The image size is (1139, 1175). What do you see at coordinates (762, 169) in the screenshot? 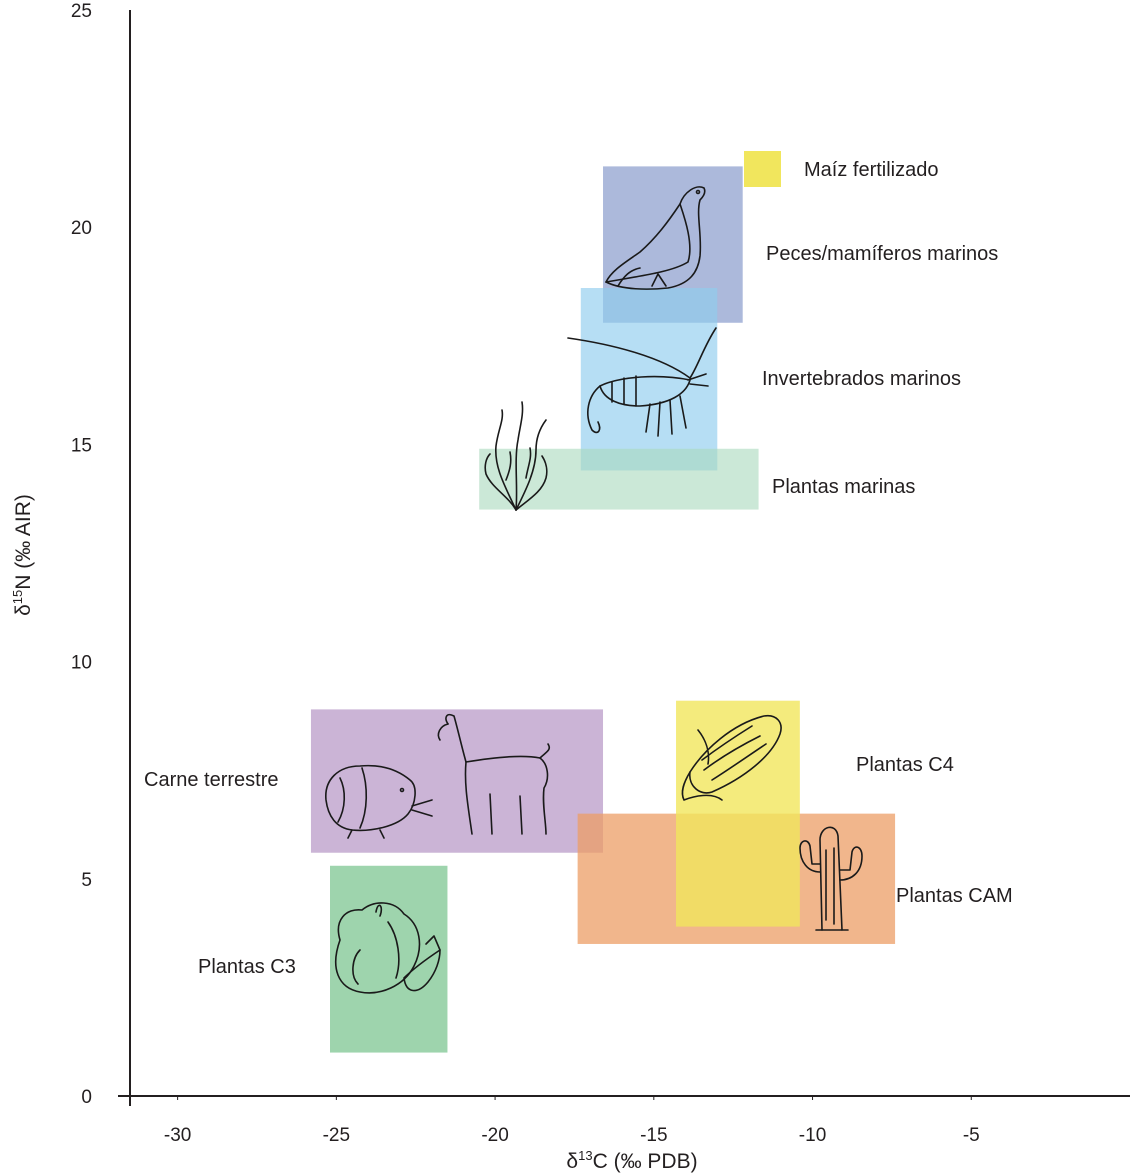
I see `legend-swatch` at bounding box center [762, 169].